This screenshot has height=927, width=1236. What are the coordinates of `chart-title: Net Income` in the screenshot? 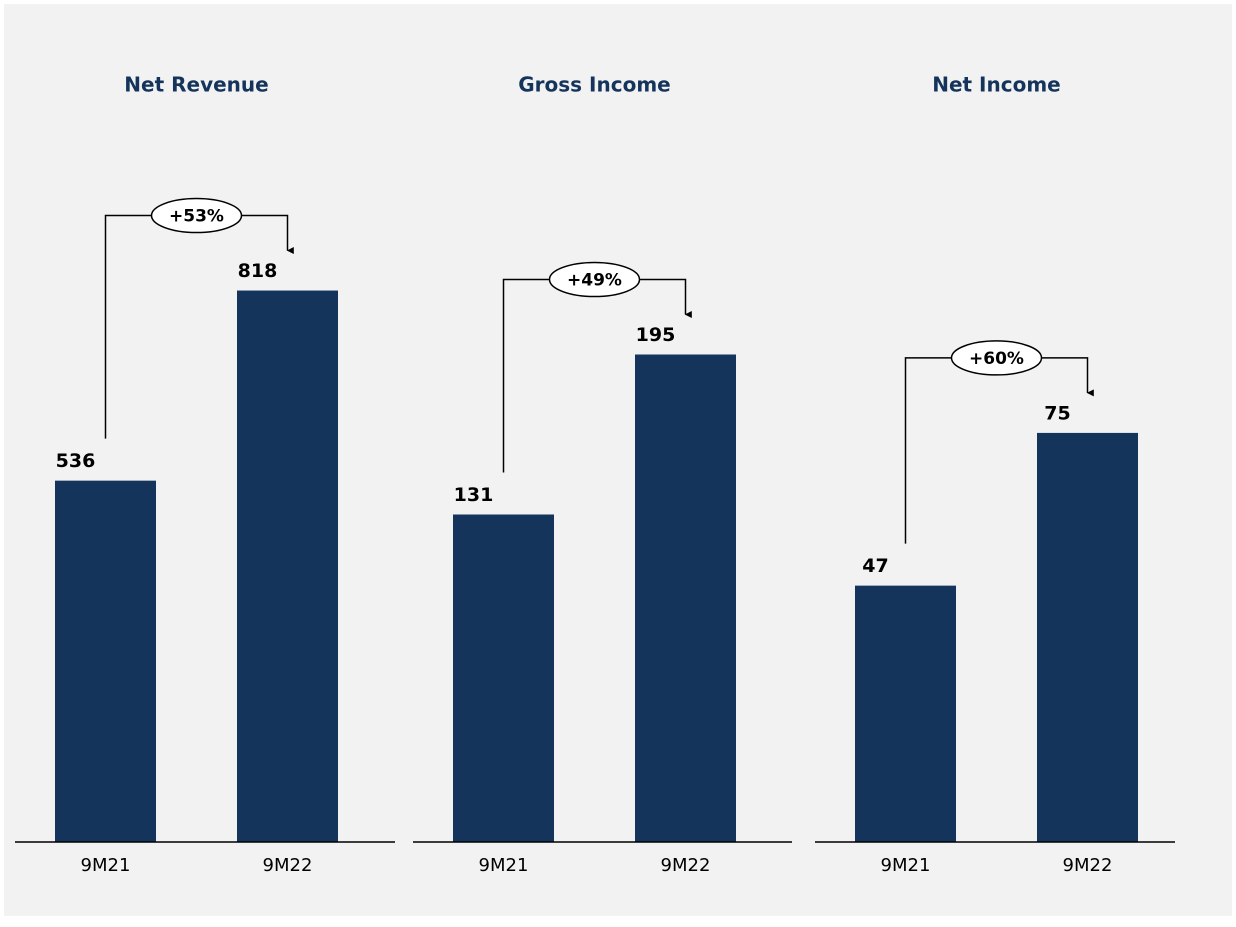 It's located at (996, 85).